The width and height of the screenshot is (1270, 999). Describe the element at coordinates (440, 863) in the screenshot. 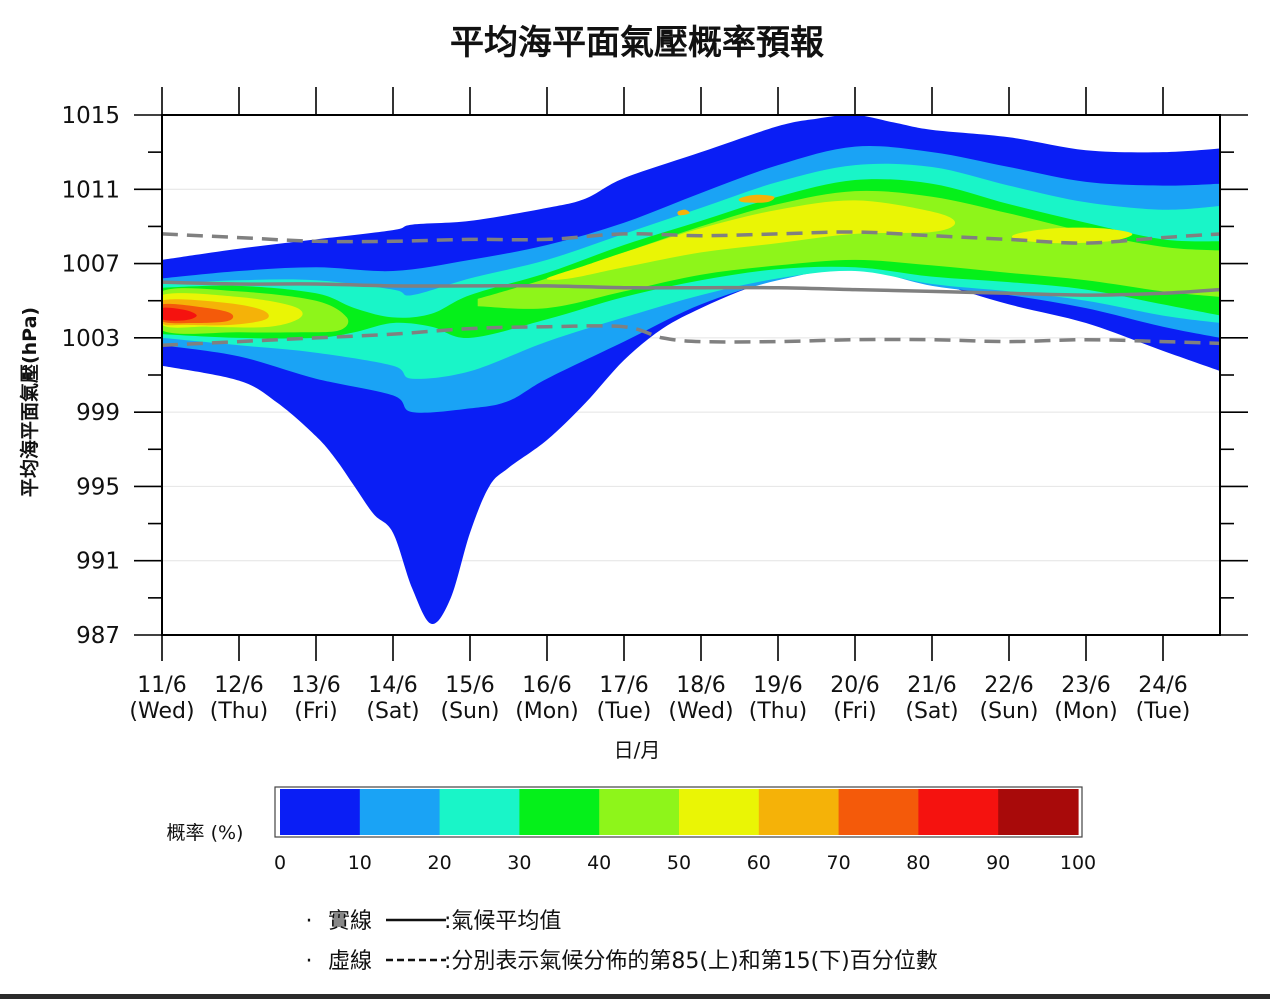

I see `colorbar-tick-label: 20` at that location.